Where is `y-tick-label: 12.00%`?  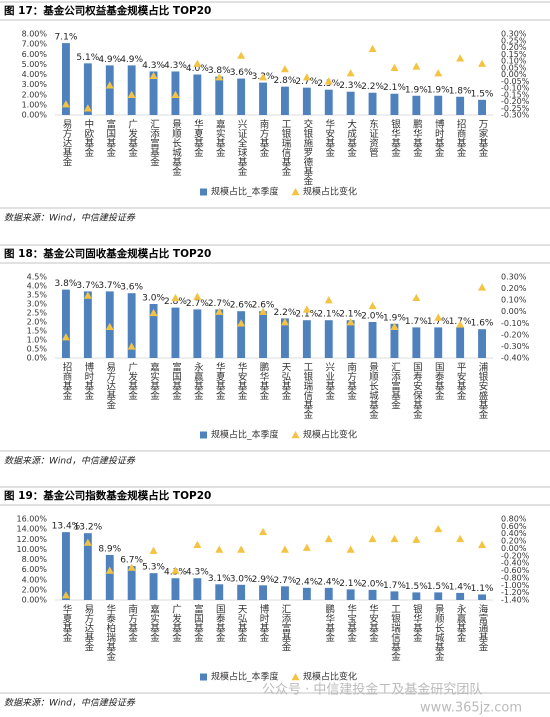
y-tick-label: 12.00% is located at coordinates (31, 539).